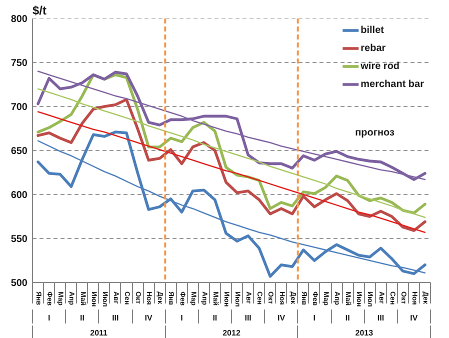 The height and width of the screenshot is (338, 449). I want to click on legend-label: wire rod, so click(380, 66).